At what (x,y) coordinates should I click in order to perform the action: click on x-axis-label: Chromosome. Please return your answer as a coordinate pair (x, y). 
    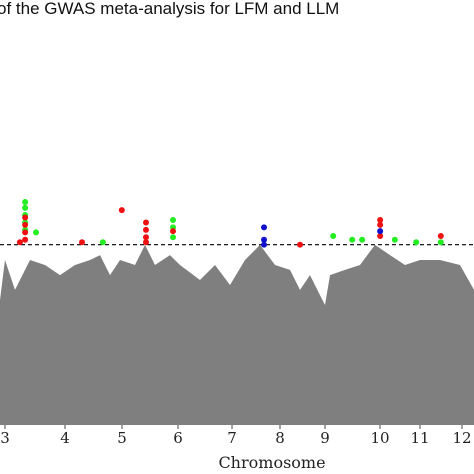
    Looking at the image, I should click on (271, 462).